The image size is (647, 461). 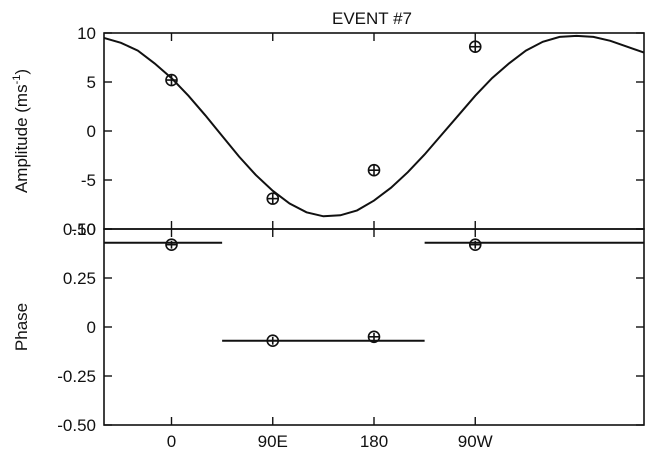 I want to click on amplitude-axis-title: Amplitude (ms-1), so click(x=21, y=131).